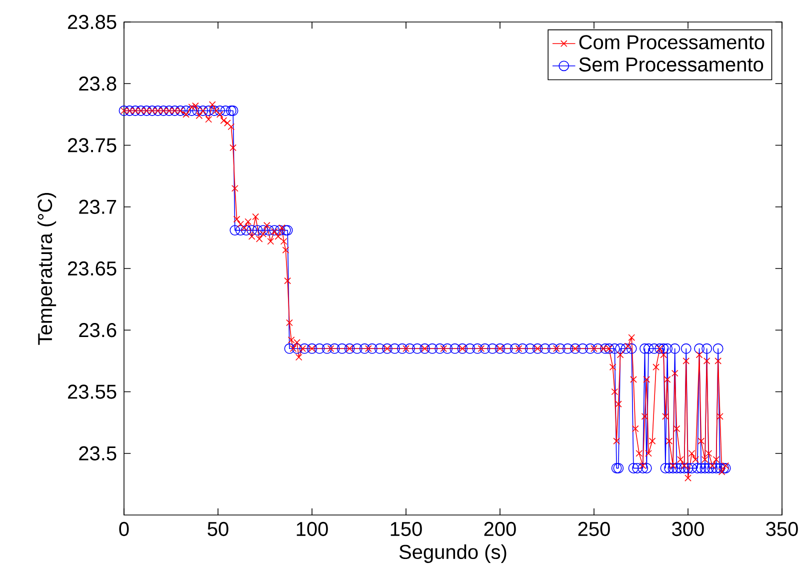 This screenshot has height=588, width=812. I want to click on y-tick-label: 23.7, so click(97, 207).